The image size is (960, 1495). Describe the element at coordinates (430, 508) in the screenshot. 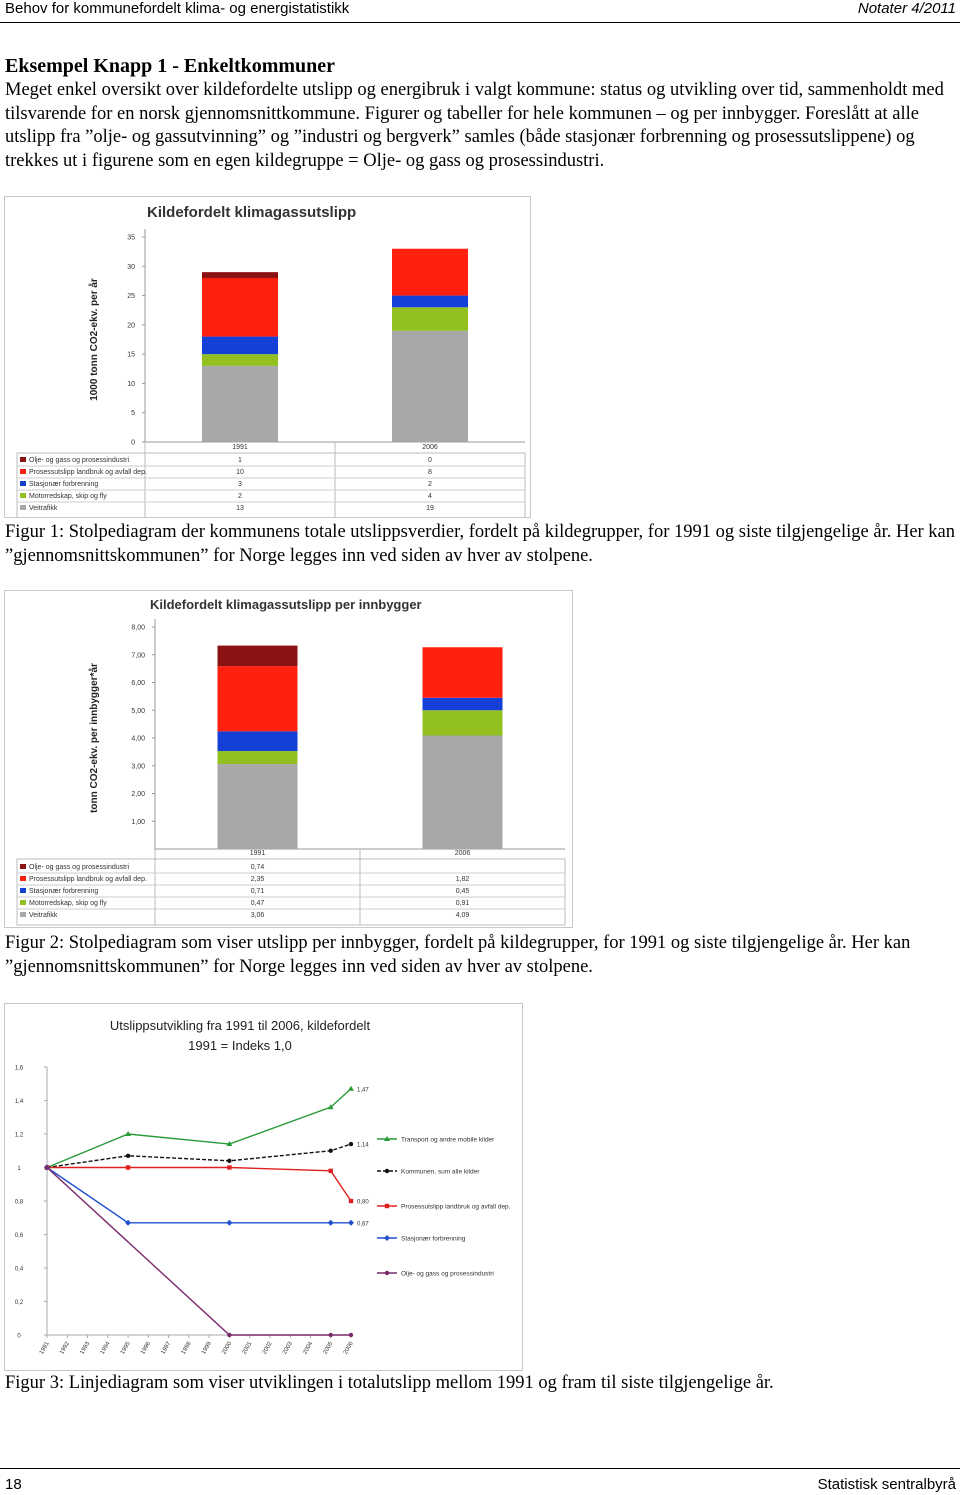

I see `table-value: 19` at that location.